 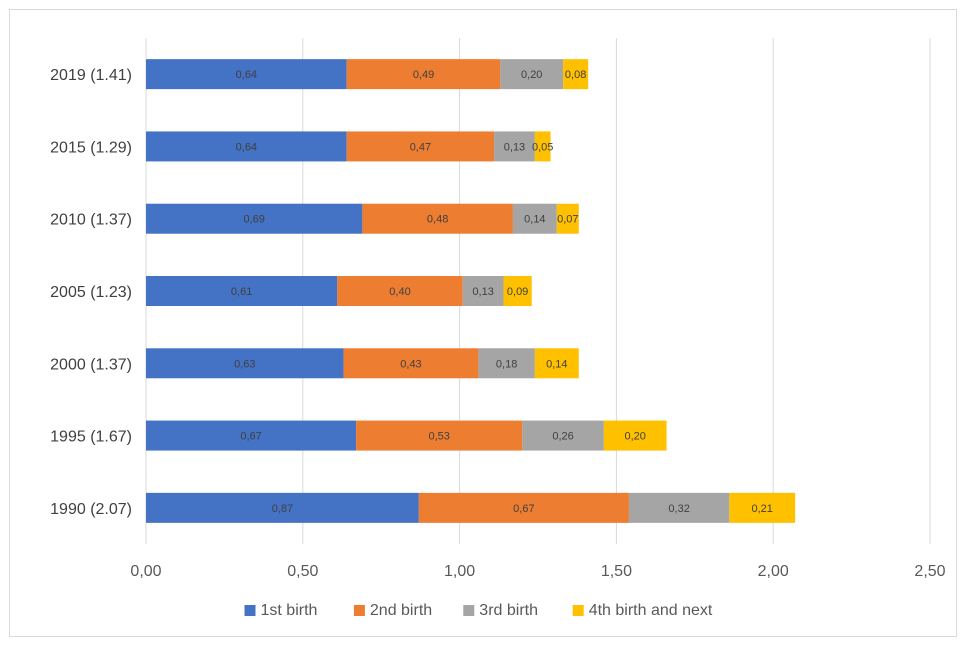 What do you see at coordinates (145, 571) in the screenshot?
I see `x-tick-label: 0,00` at bounding box center [145, 571].